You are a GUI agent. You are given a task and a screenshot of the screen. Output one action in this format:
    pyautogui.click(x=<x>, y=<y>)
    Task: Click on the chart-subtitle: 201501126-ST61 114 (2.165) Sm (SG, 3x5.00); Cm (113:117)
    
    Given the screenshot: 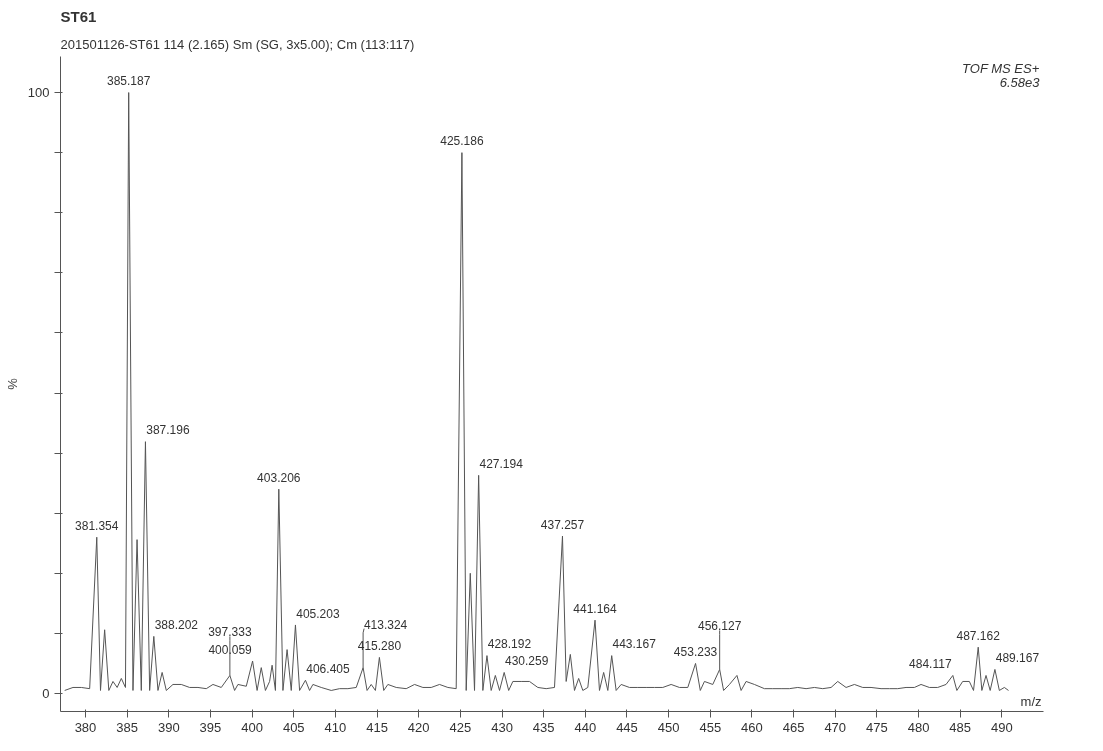 What is the action you would take?
    pyautogui.click(x=237, y=44)
    